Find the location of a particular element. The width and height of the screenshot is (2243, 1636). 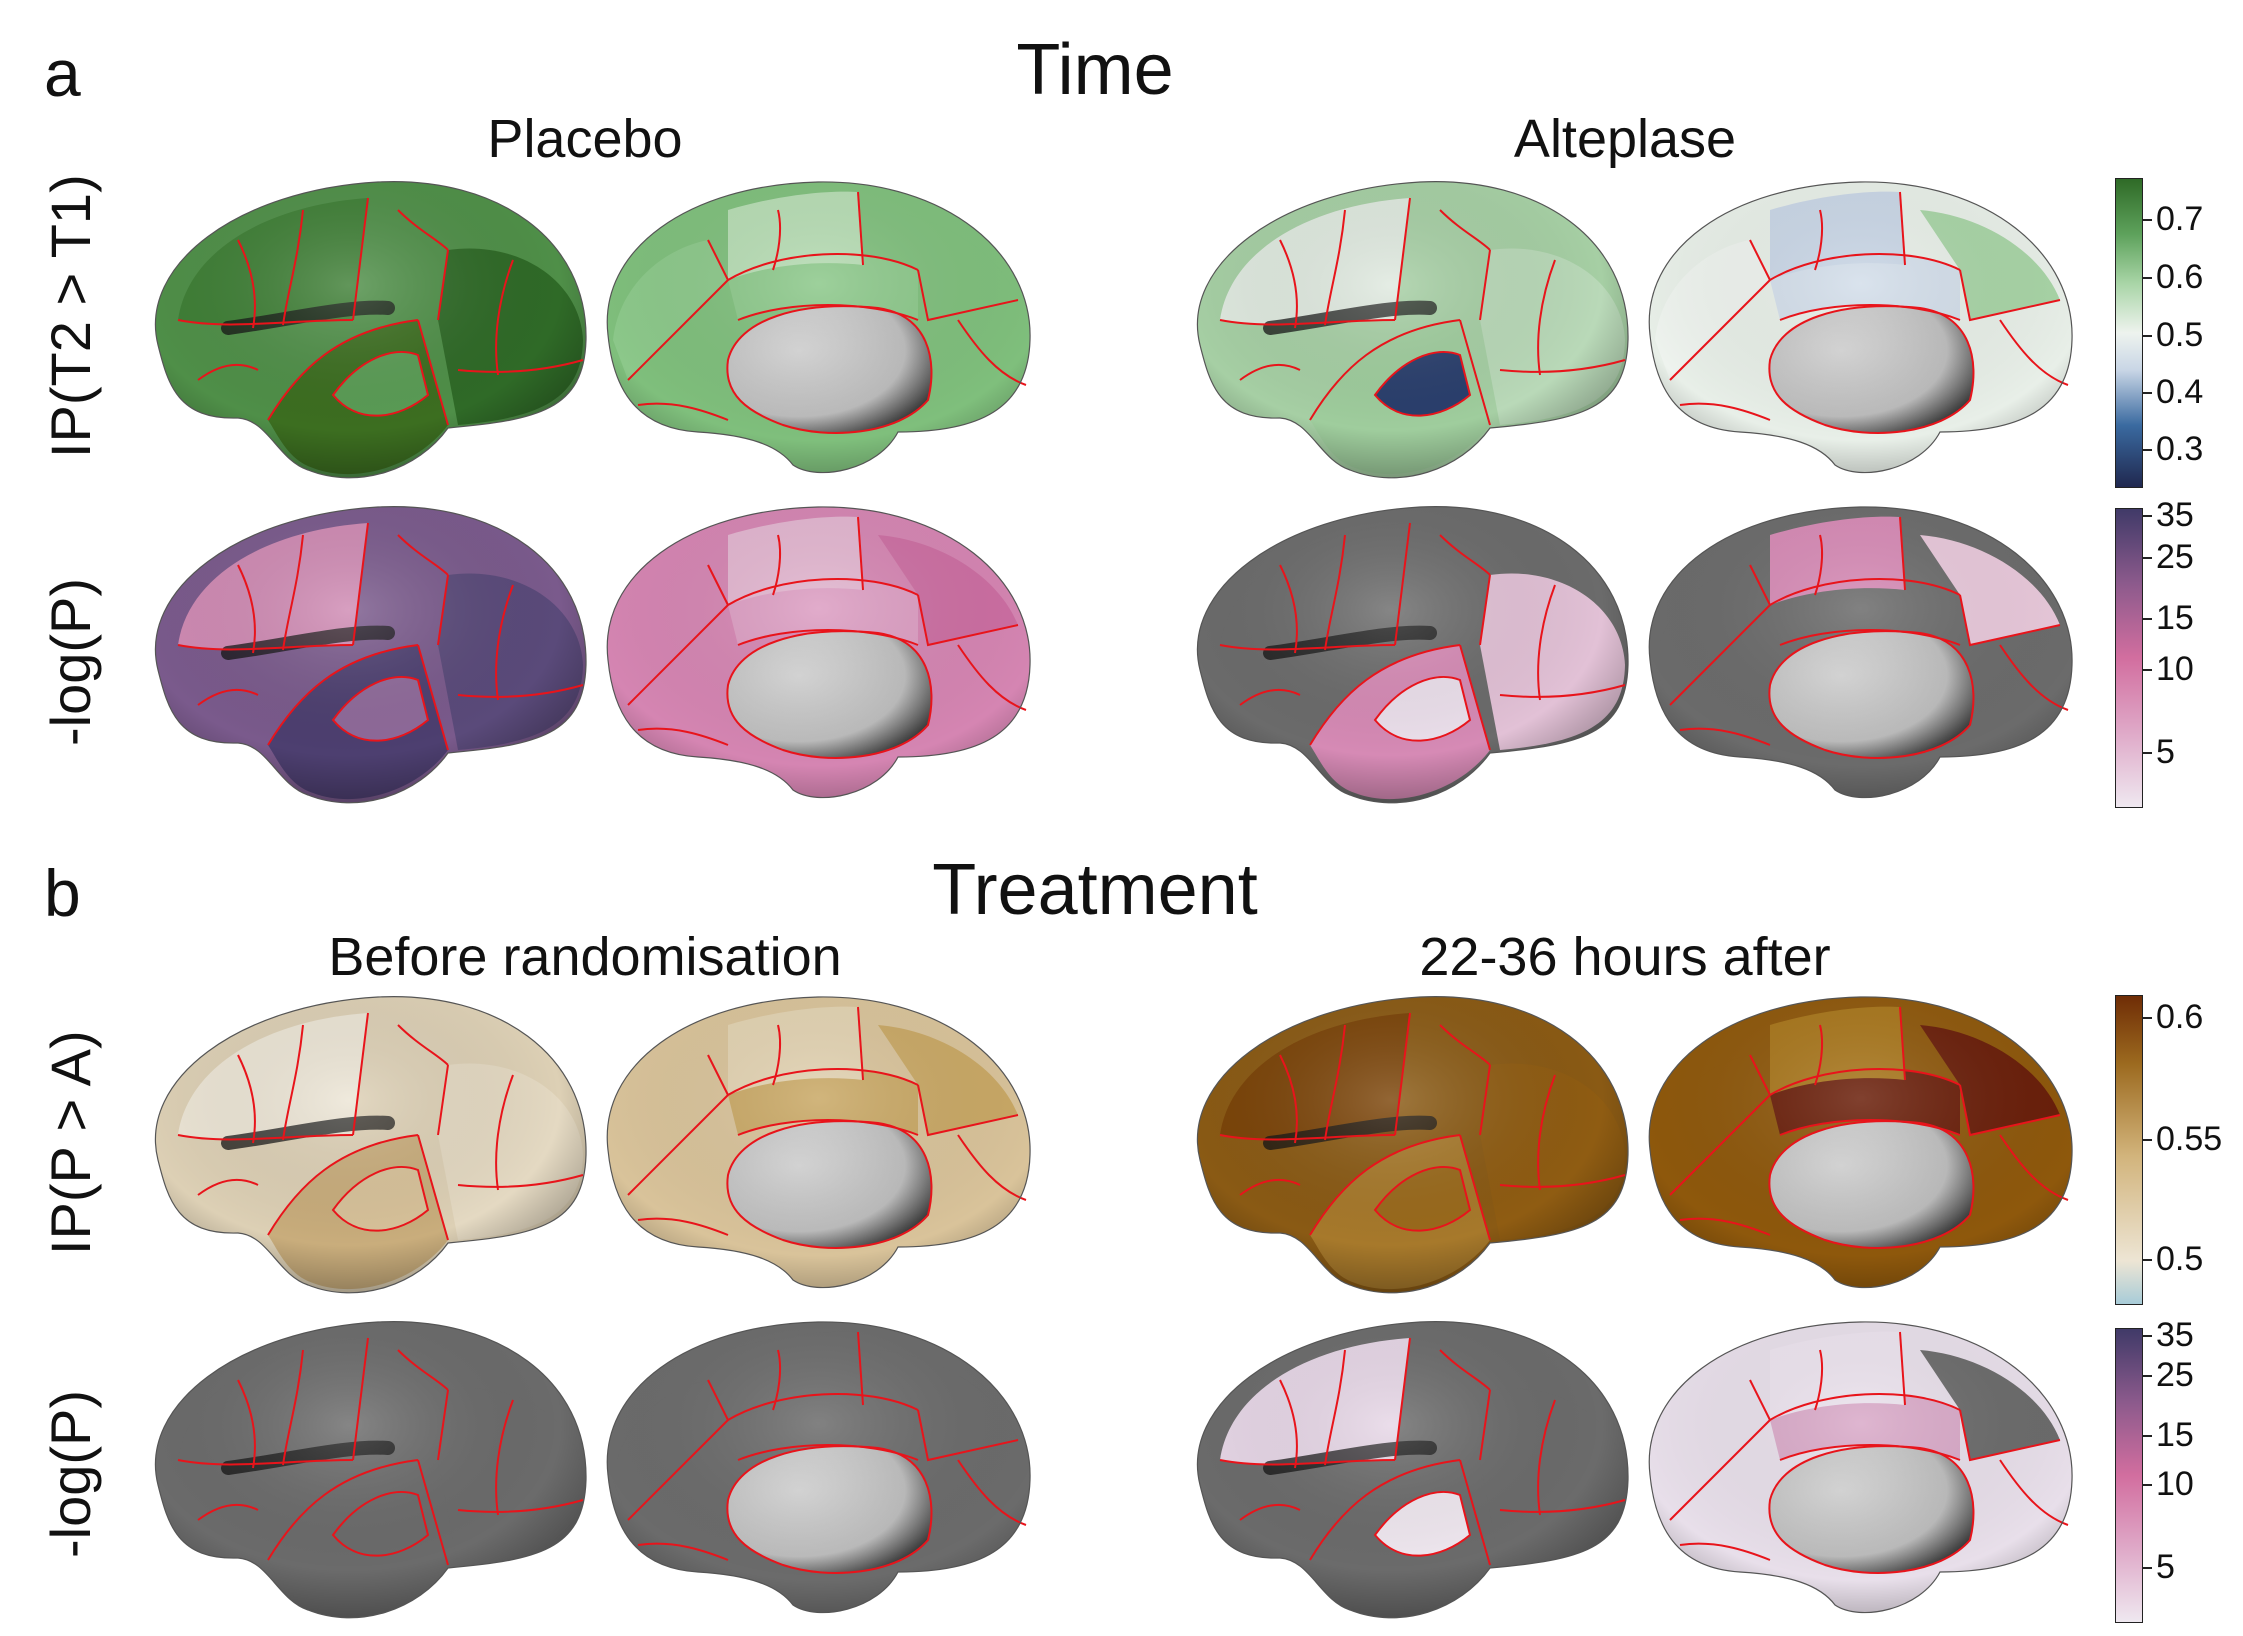

colorbar-ip-t2-t1 is located at coordinates (2129, 333).